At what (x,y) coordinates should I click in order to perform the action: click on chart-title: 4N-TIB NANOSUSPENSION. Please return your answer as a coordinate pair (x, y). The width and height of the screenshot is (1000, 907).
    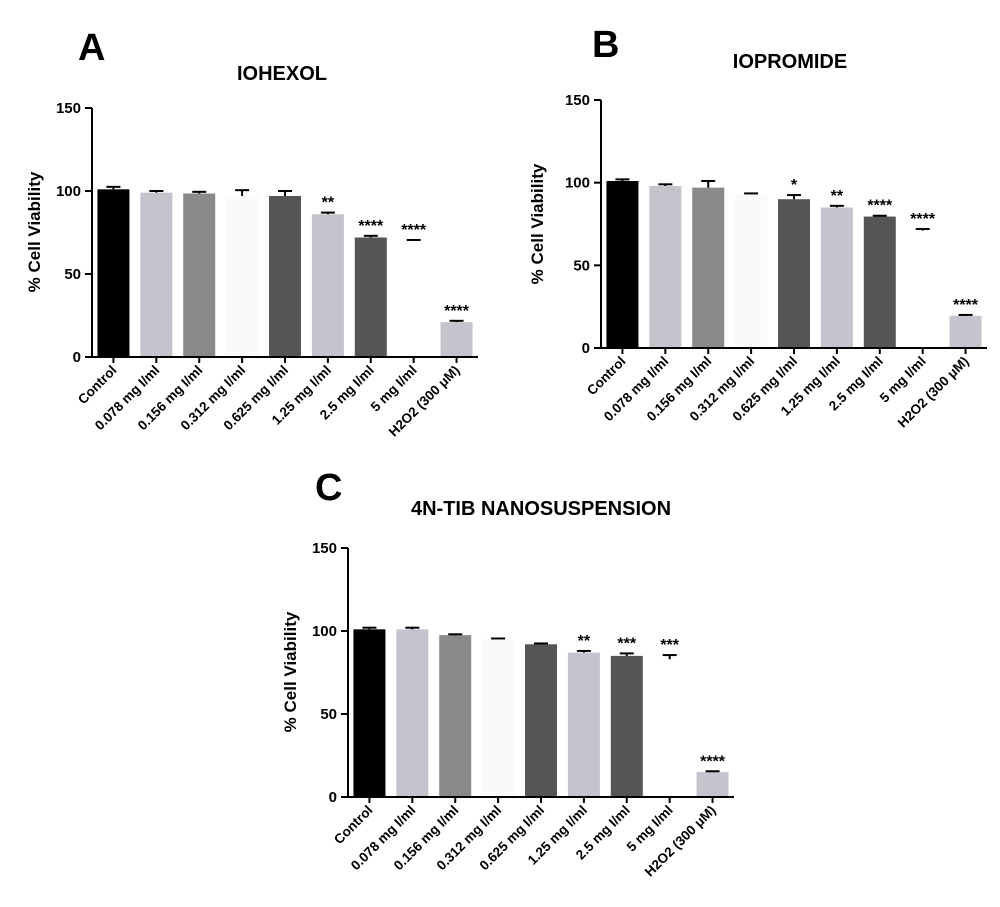
    Looking at the image, I should click on (541, 509).